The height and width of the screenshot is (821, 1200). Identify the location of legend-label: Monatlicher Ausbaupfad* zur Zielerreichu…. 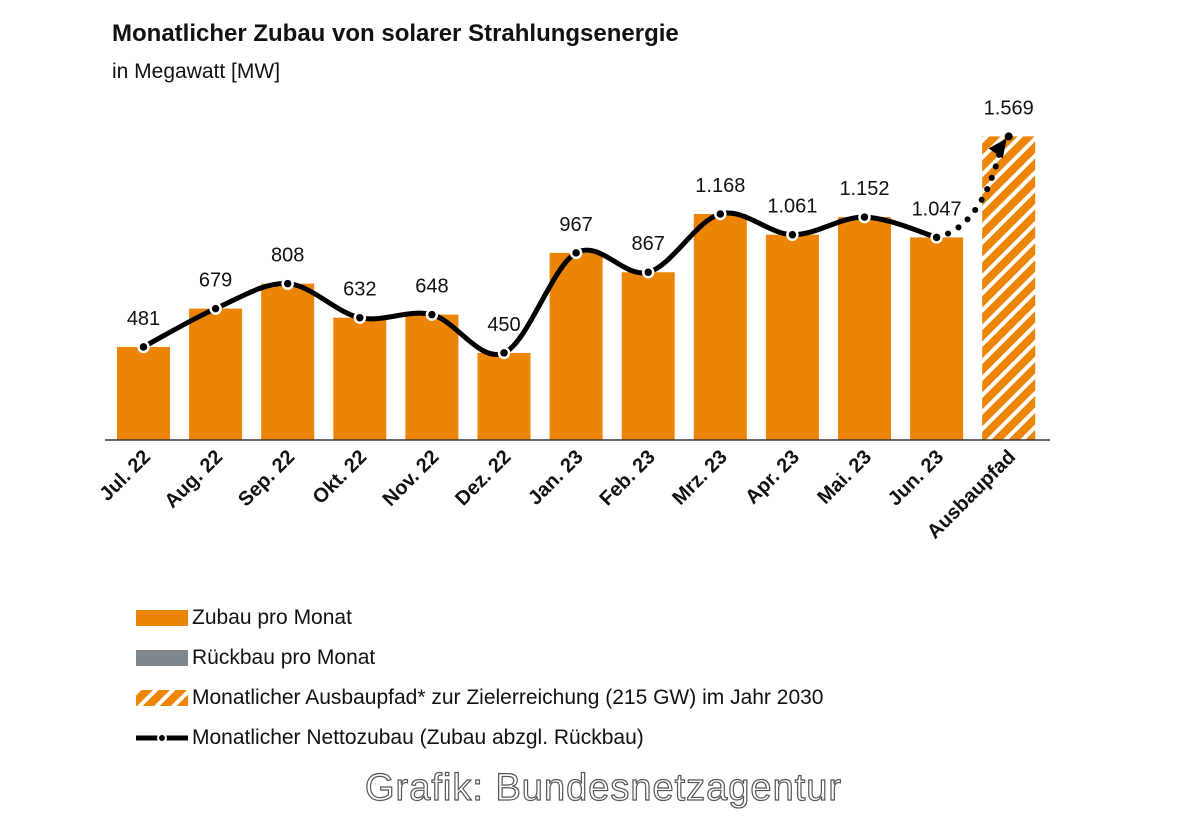
(508, 697).